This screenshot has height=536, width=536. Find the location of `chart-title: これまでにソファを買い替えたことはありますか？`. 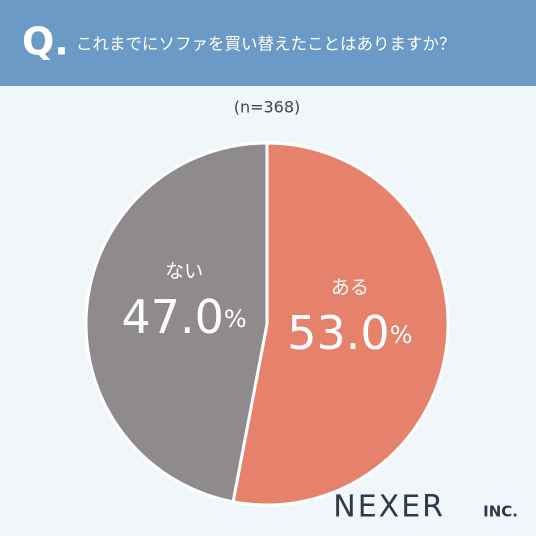

chart-title: これまでにソファを買い替えたことはありますか？ is located at coordinates (266, 44).